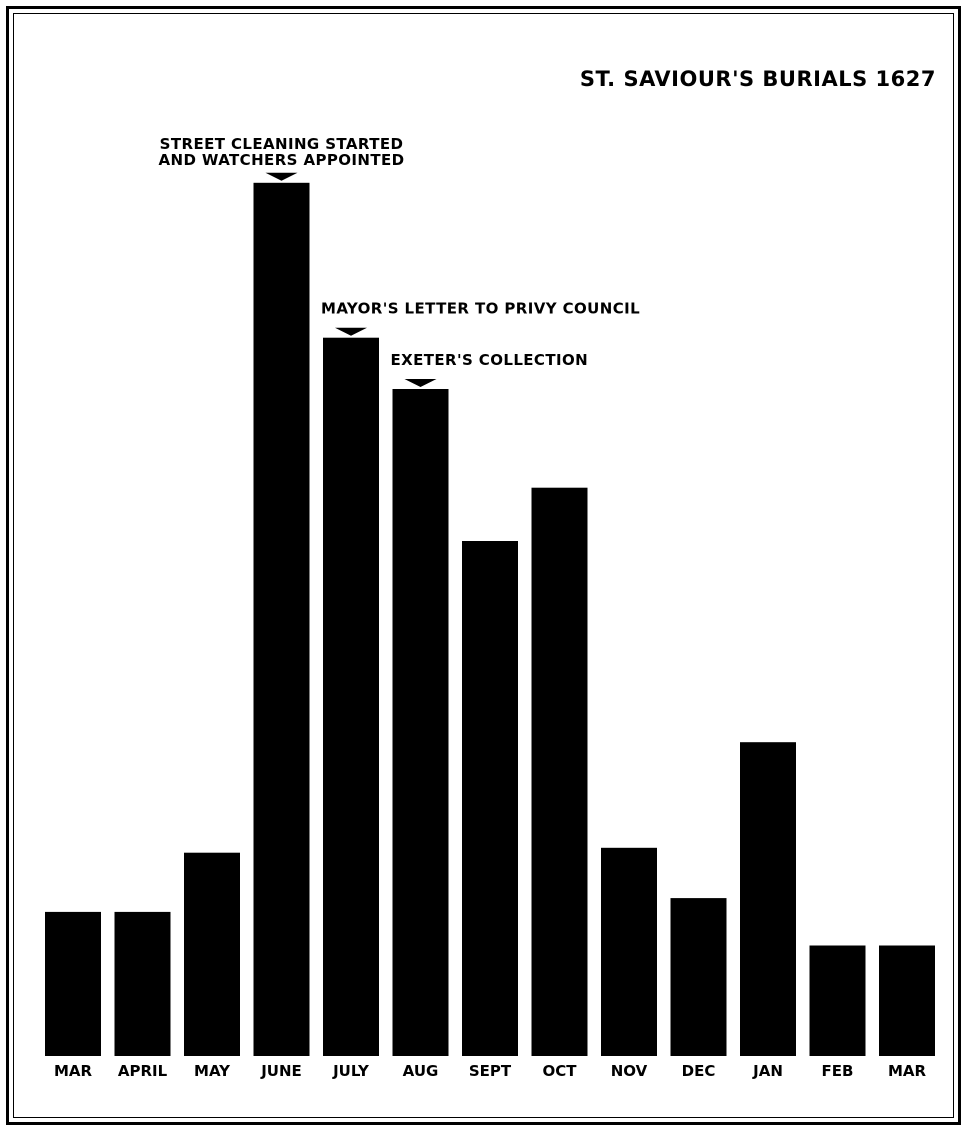  I want to click on annotation-label: STREET CLEANING STARTED, so click(282, 144).